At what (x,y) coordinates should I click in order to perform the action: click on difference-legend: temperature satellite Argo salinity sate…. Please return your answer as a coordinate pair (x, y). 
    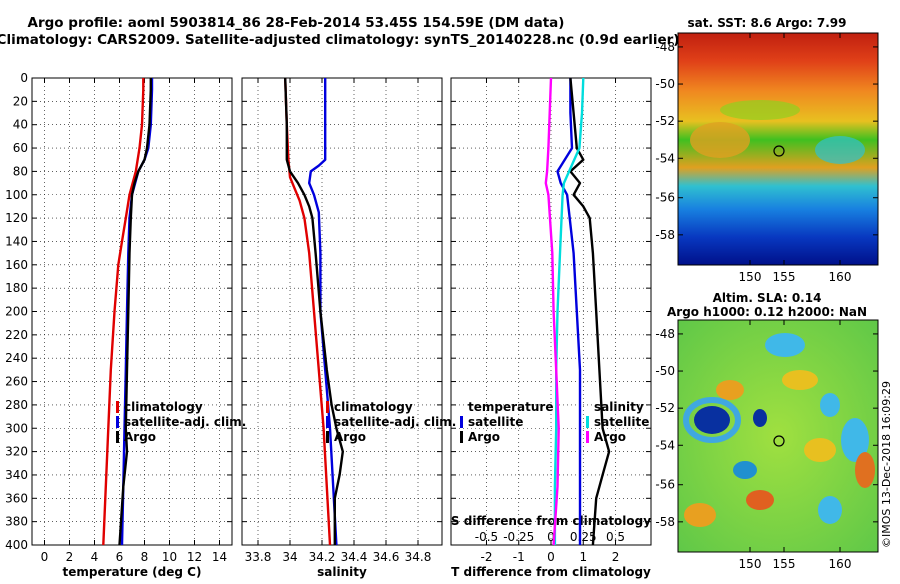
    Looking at the image, I should click on (554, 422).